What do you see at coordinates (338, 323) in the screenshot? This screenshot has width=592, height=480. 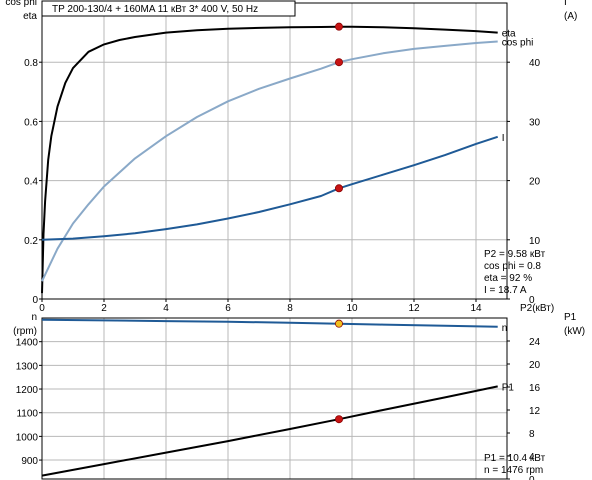 I see `speed-operating-point` at bounding box center [338, 323].